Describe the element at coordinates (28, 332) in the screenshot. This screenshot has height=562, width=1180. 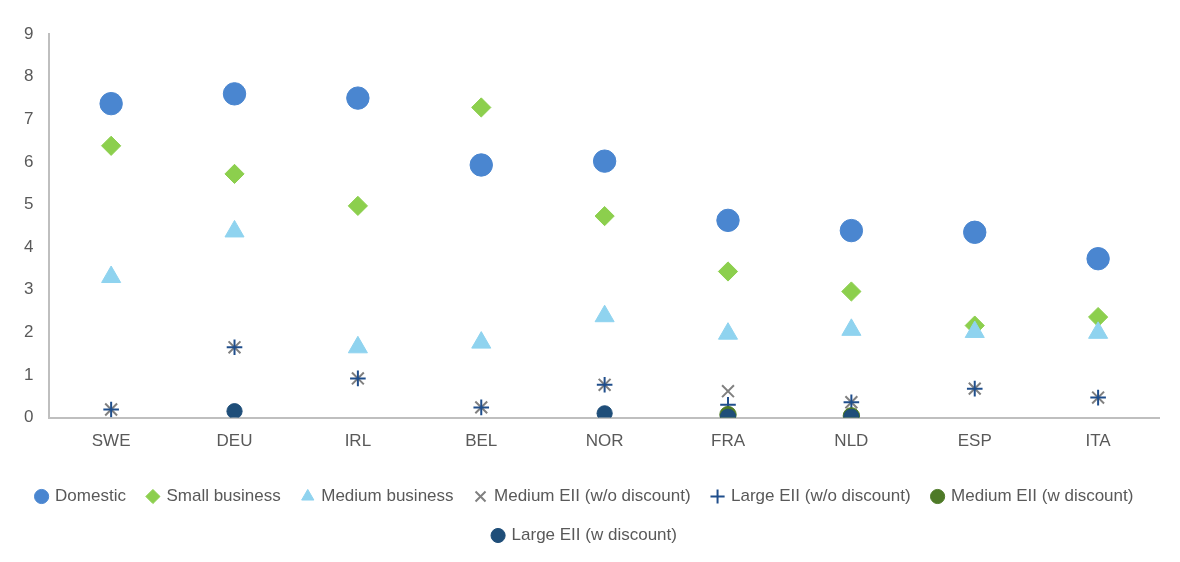
I see `y-tick-label: 2` at that location.